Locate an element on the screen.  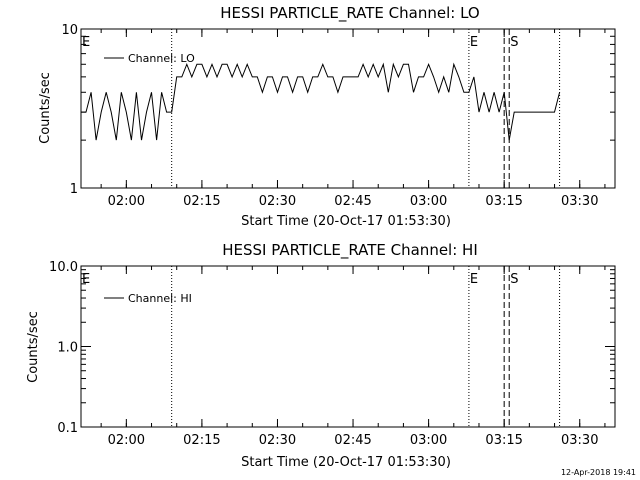
timestamp: 12-Apr-2018 19:41 is located at coordinates (598, 472).